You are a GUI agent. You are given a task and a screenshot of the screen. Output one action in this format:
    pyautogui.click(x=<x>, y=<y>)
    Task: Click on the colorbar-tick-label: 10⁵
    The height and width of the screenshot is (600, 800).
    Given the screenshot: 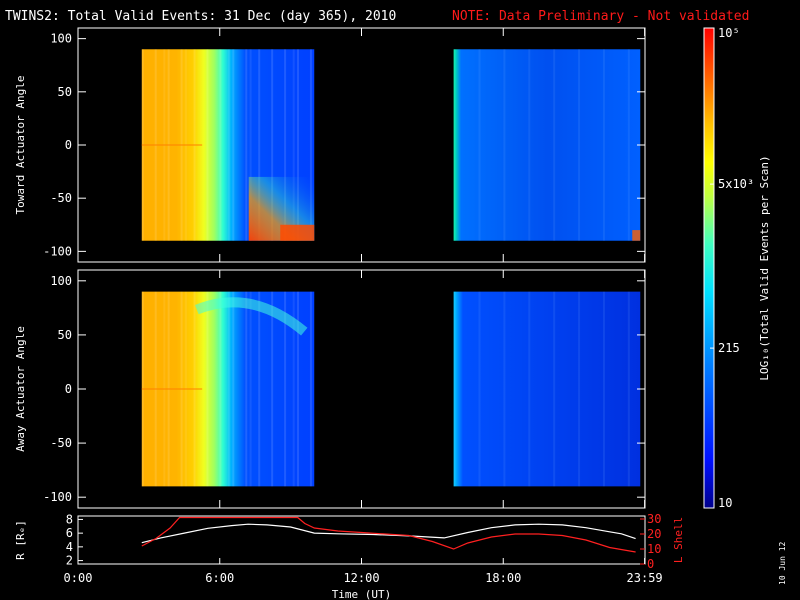 What is the action you would take?
    pyautogui.click(x=729, y=33)
    